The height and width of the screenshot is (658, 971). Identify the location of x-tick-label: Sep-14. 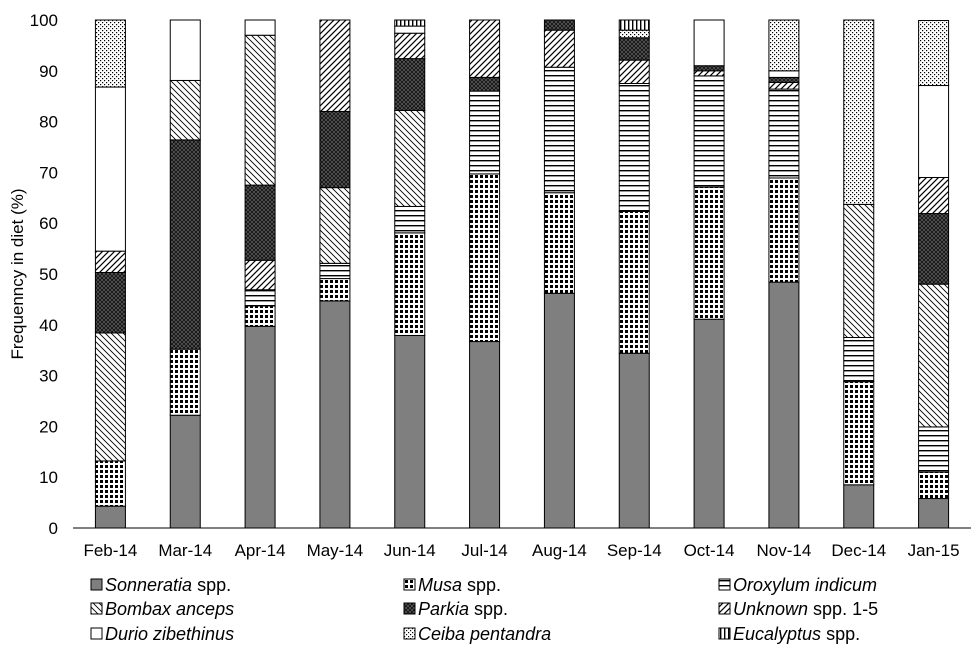
(634, 550).